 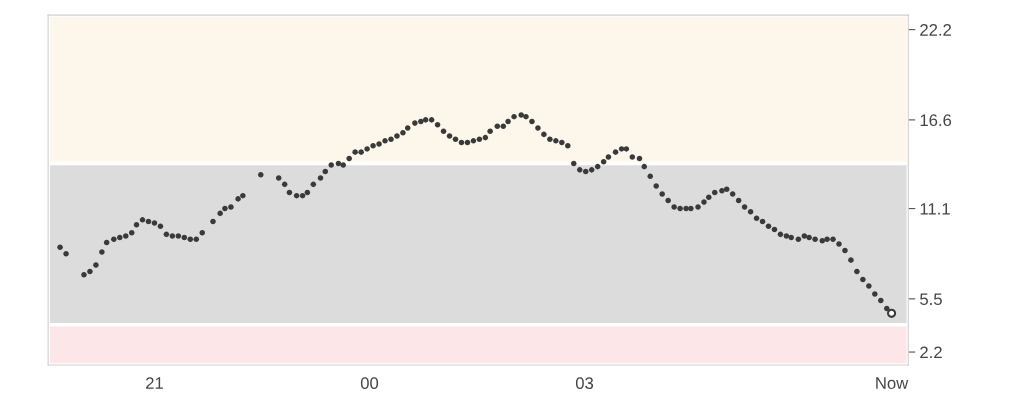 What do you see at coordinates (931, 352) in the screenshot?
I see `y-tick-label: 2.2` at bounding box center [931, 352].